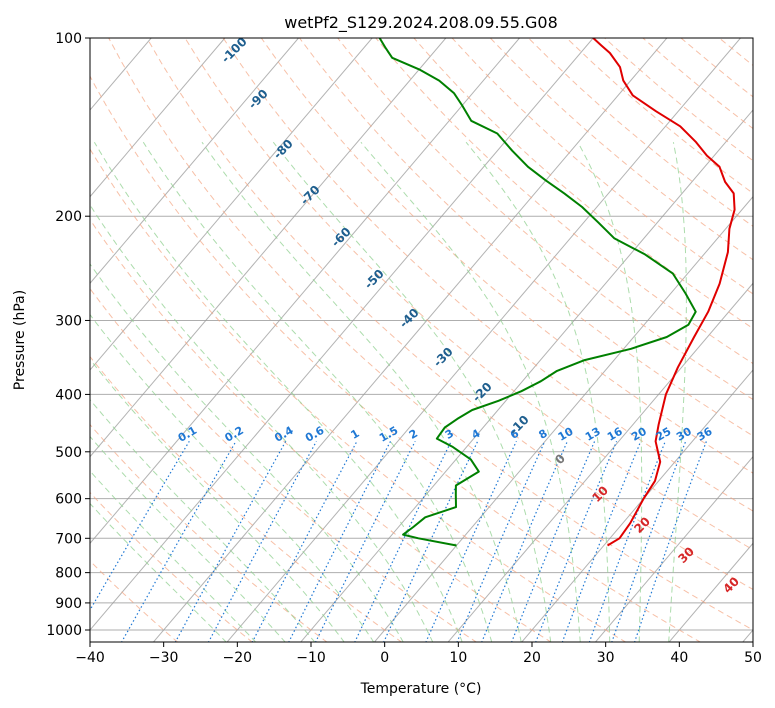  I want to click on x-axis-label: Temperature (°C), so click(421, 689).